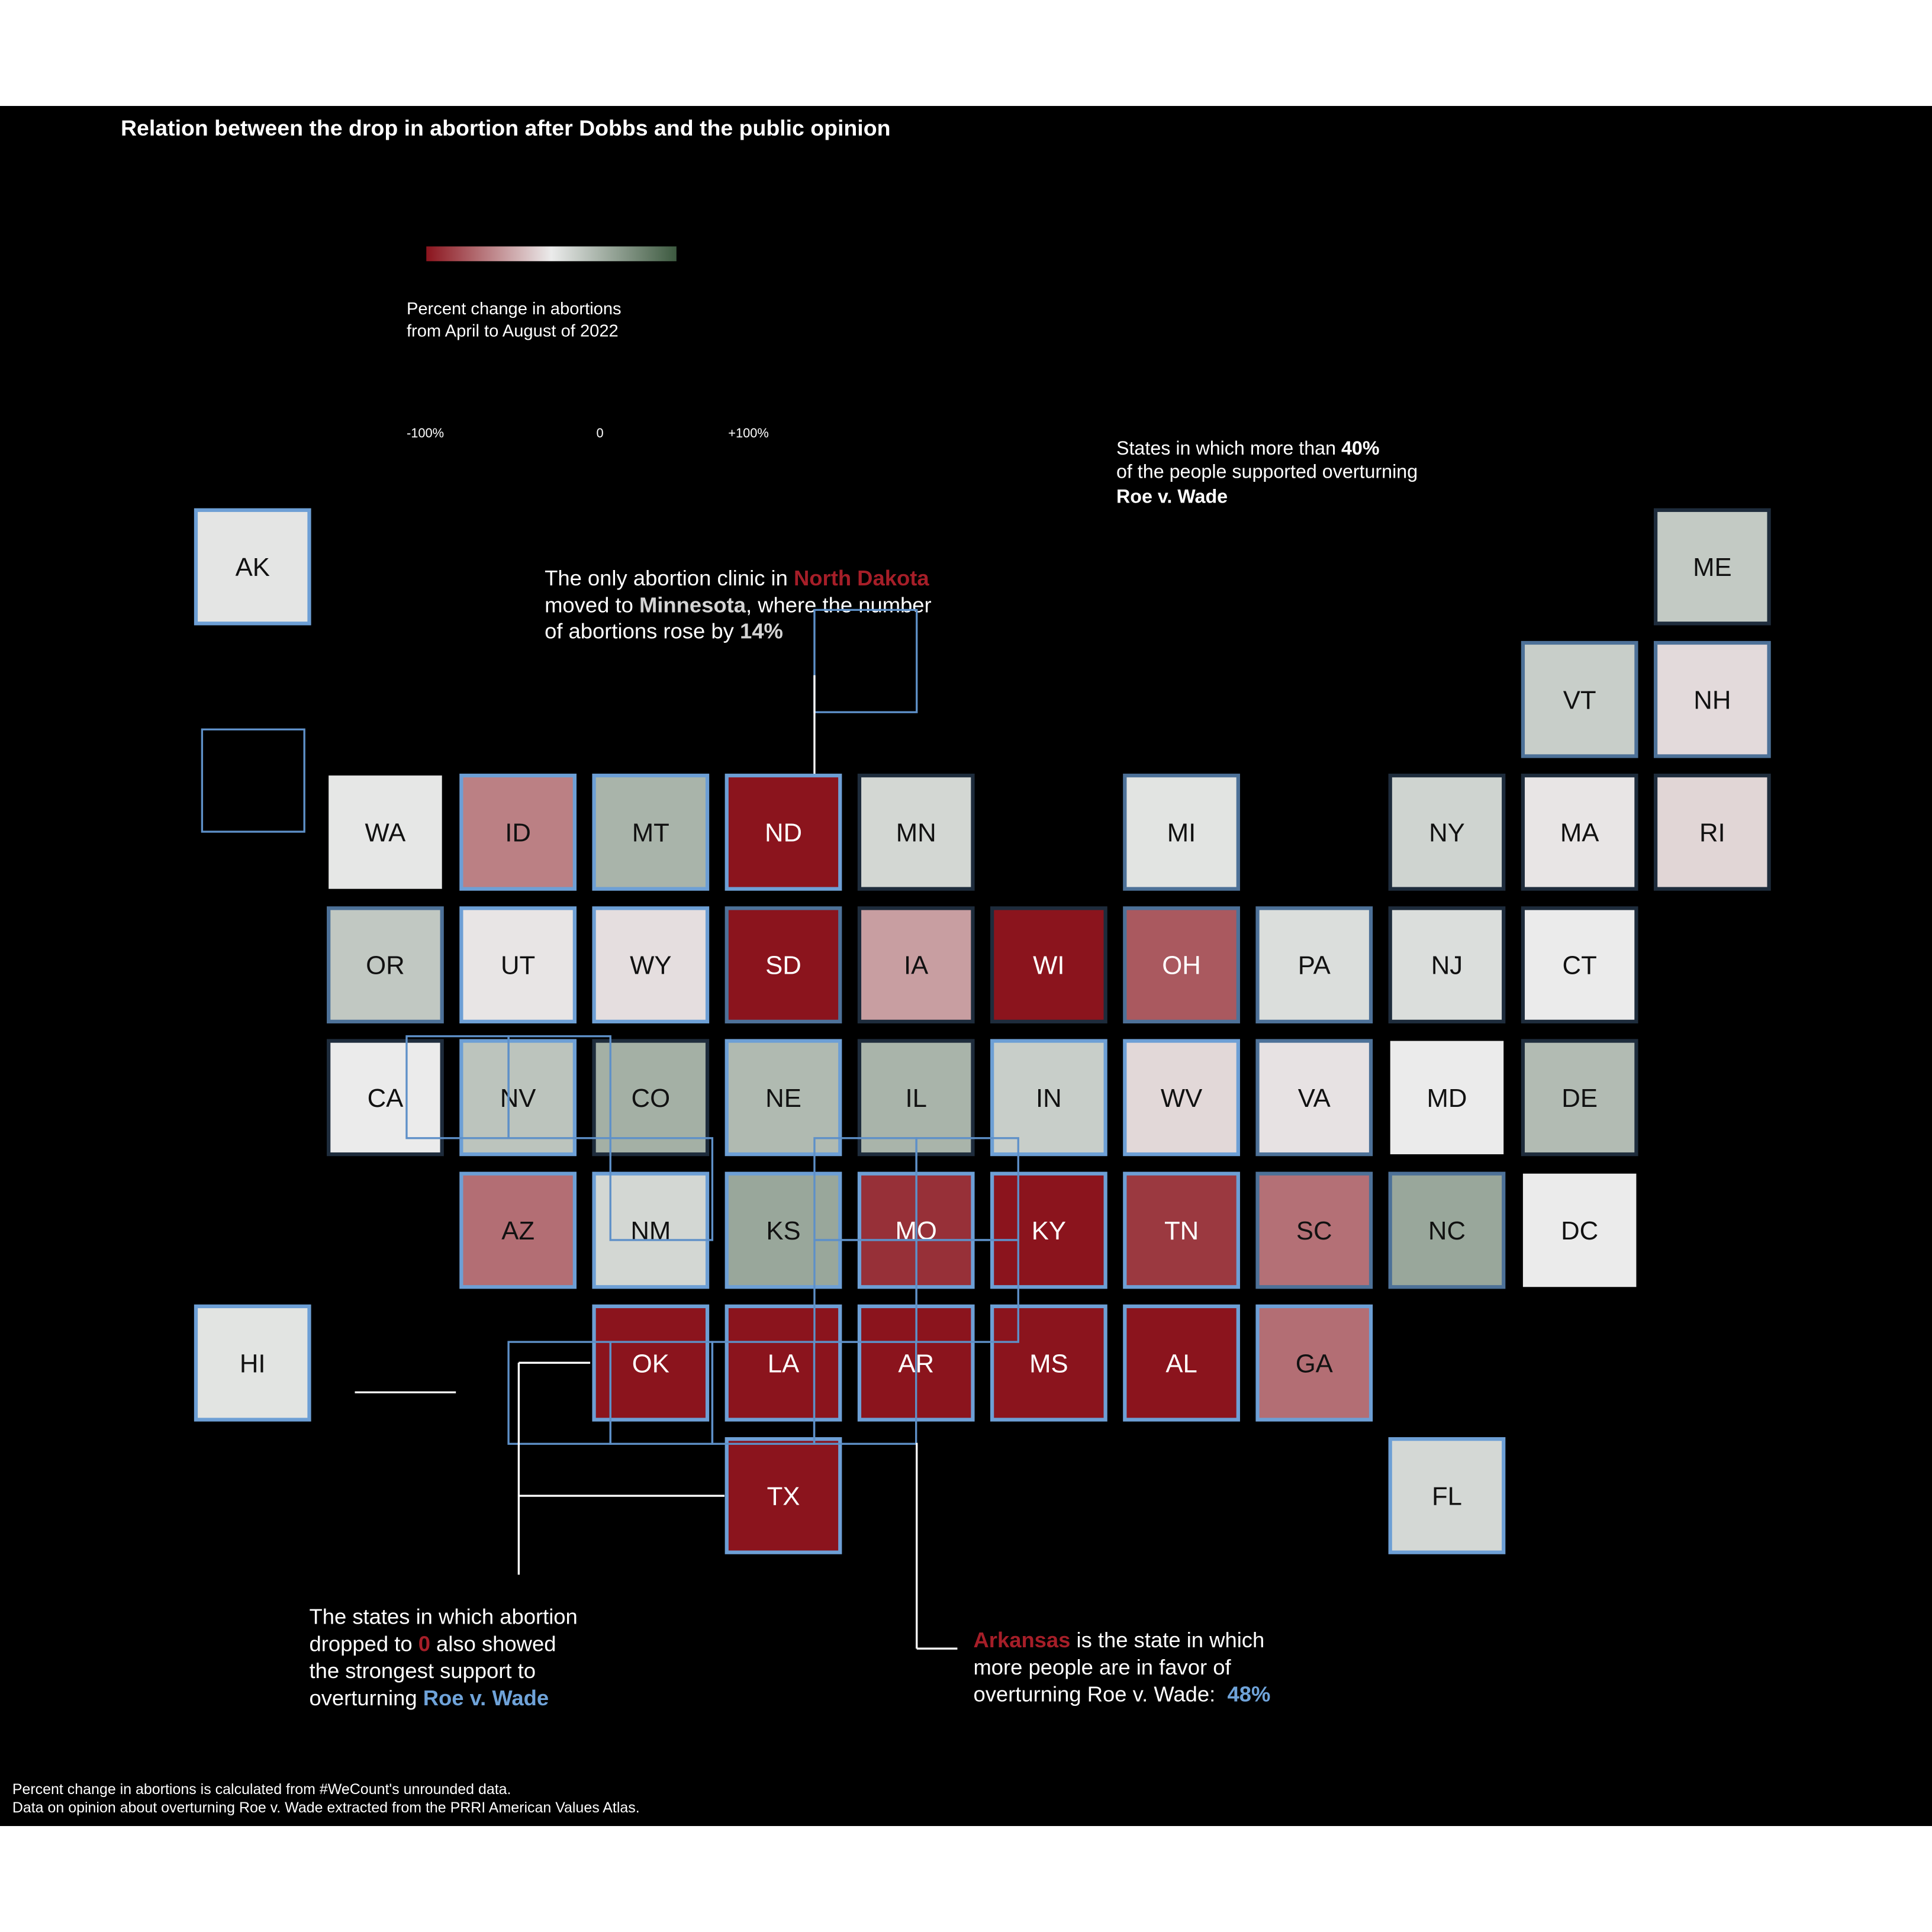 This screenshot has width=1932, height=1932. What do you see at coordinates (1314, 966) in the screenshot?
I see `tile-label: PA` at bounding box center [1314, 966].